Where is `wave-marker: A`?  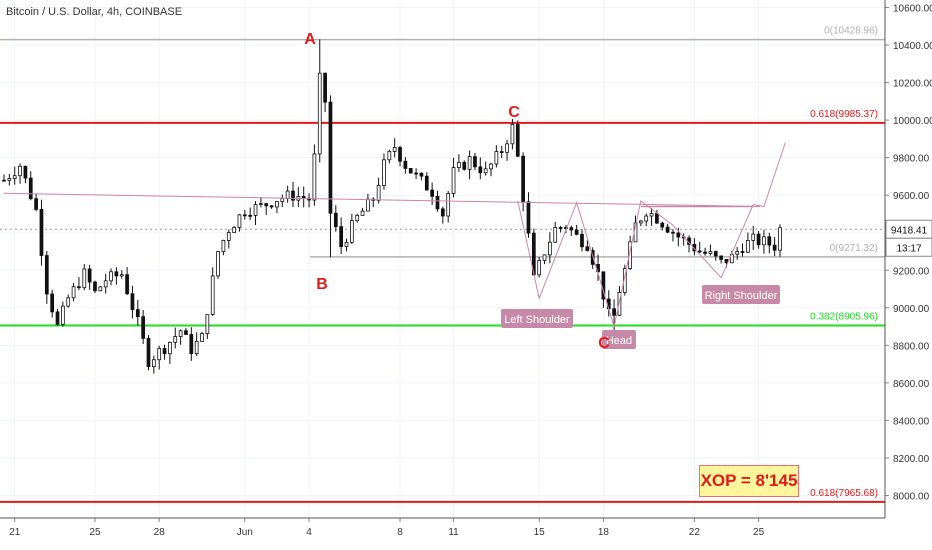 wave-marker: A is located at coordinates (310, 39).